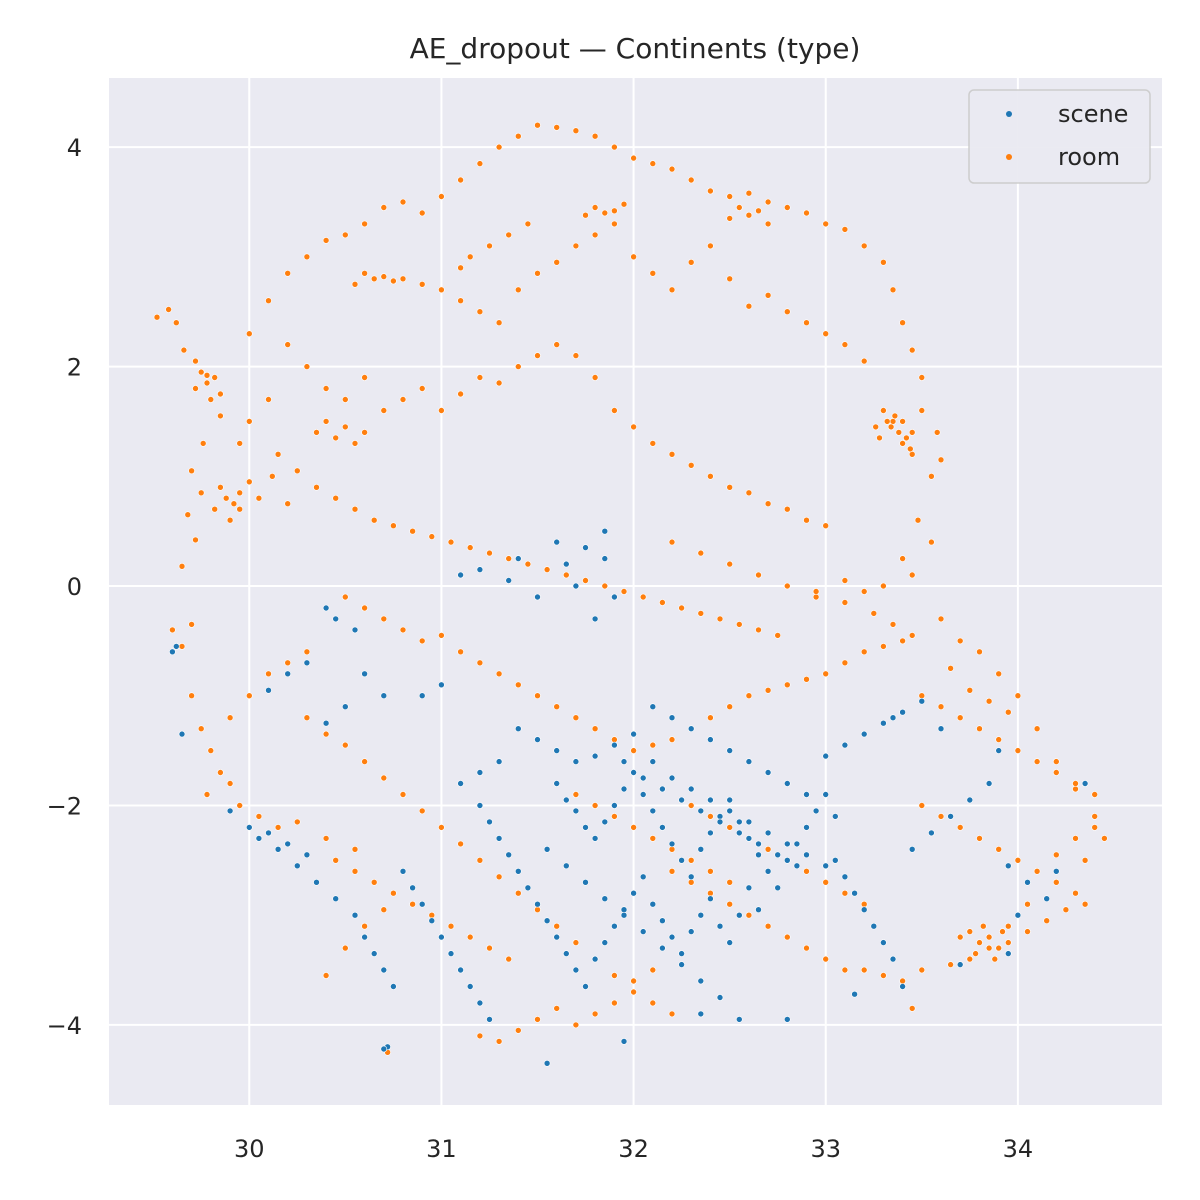 Image resolution: width=1200 pixels, height=1200 pixels. What do you see at coordinates (1009, 157) in the screenshot?
I see `legend-marker-room` at bounding box center [1009, 157].